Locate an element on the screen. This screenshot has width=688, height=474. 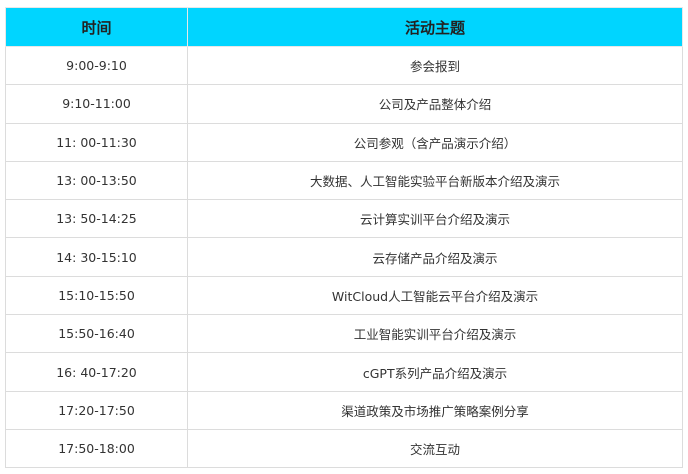
table-row: 17:20-17:50 渠道政策及市场推广策略案例分享 is located at coordinates (344, 410).